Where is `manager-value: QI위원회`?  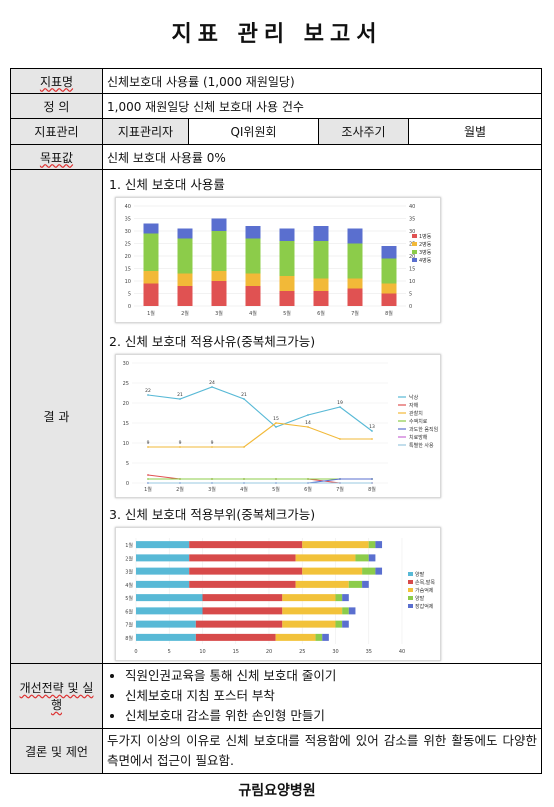 manager-value: QI위원회 is located at coordinates (253, 131).